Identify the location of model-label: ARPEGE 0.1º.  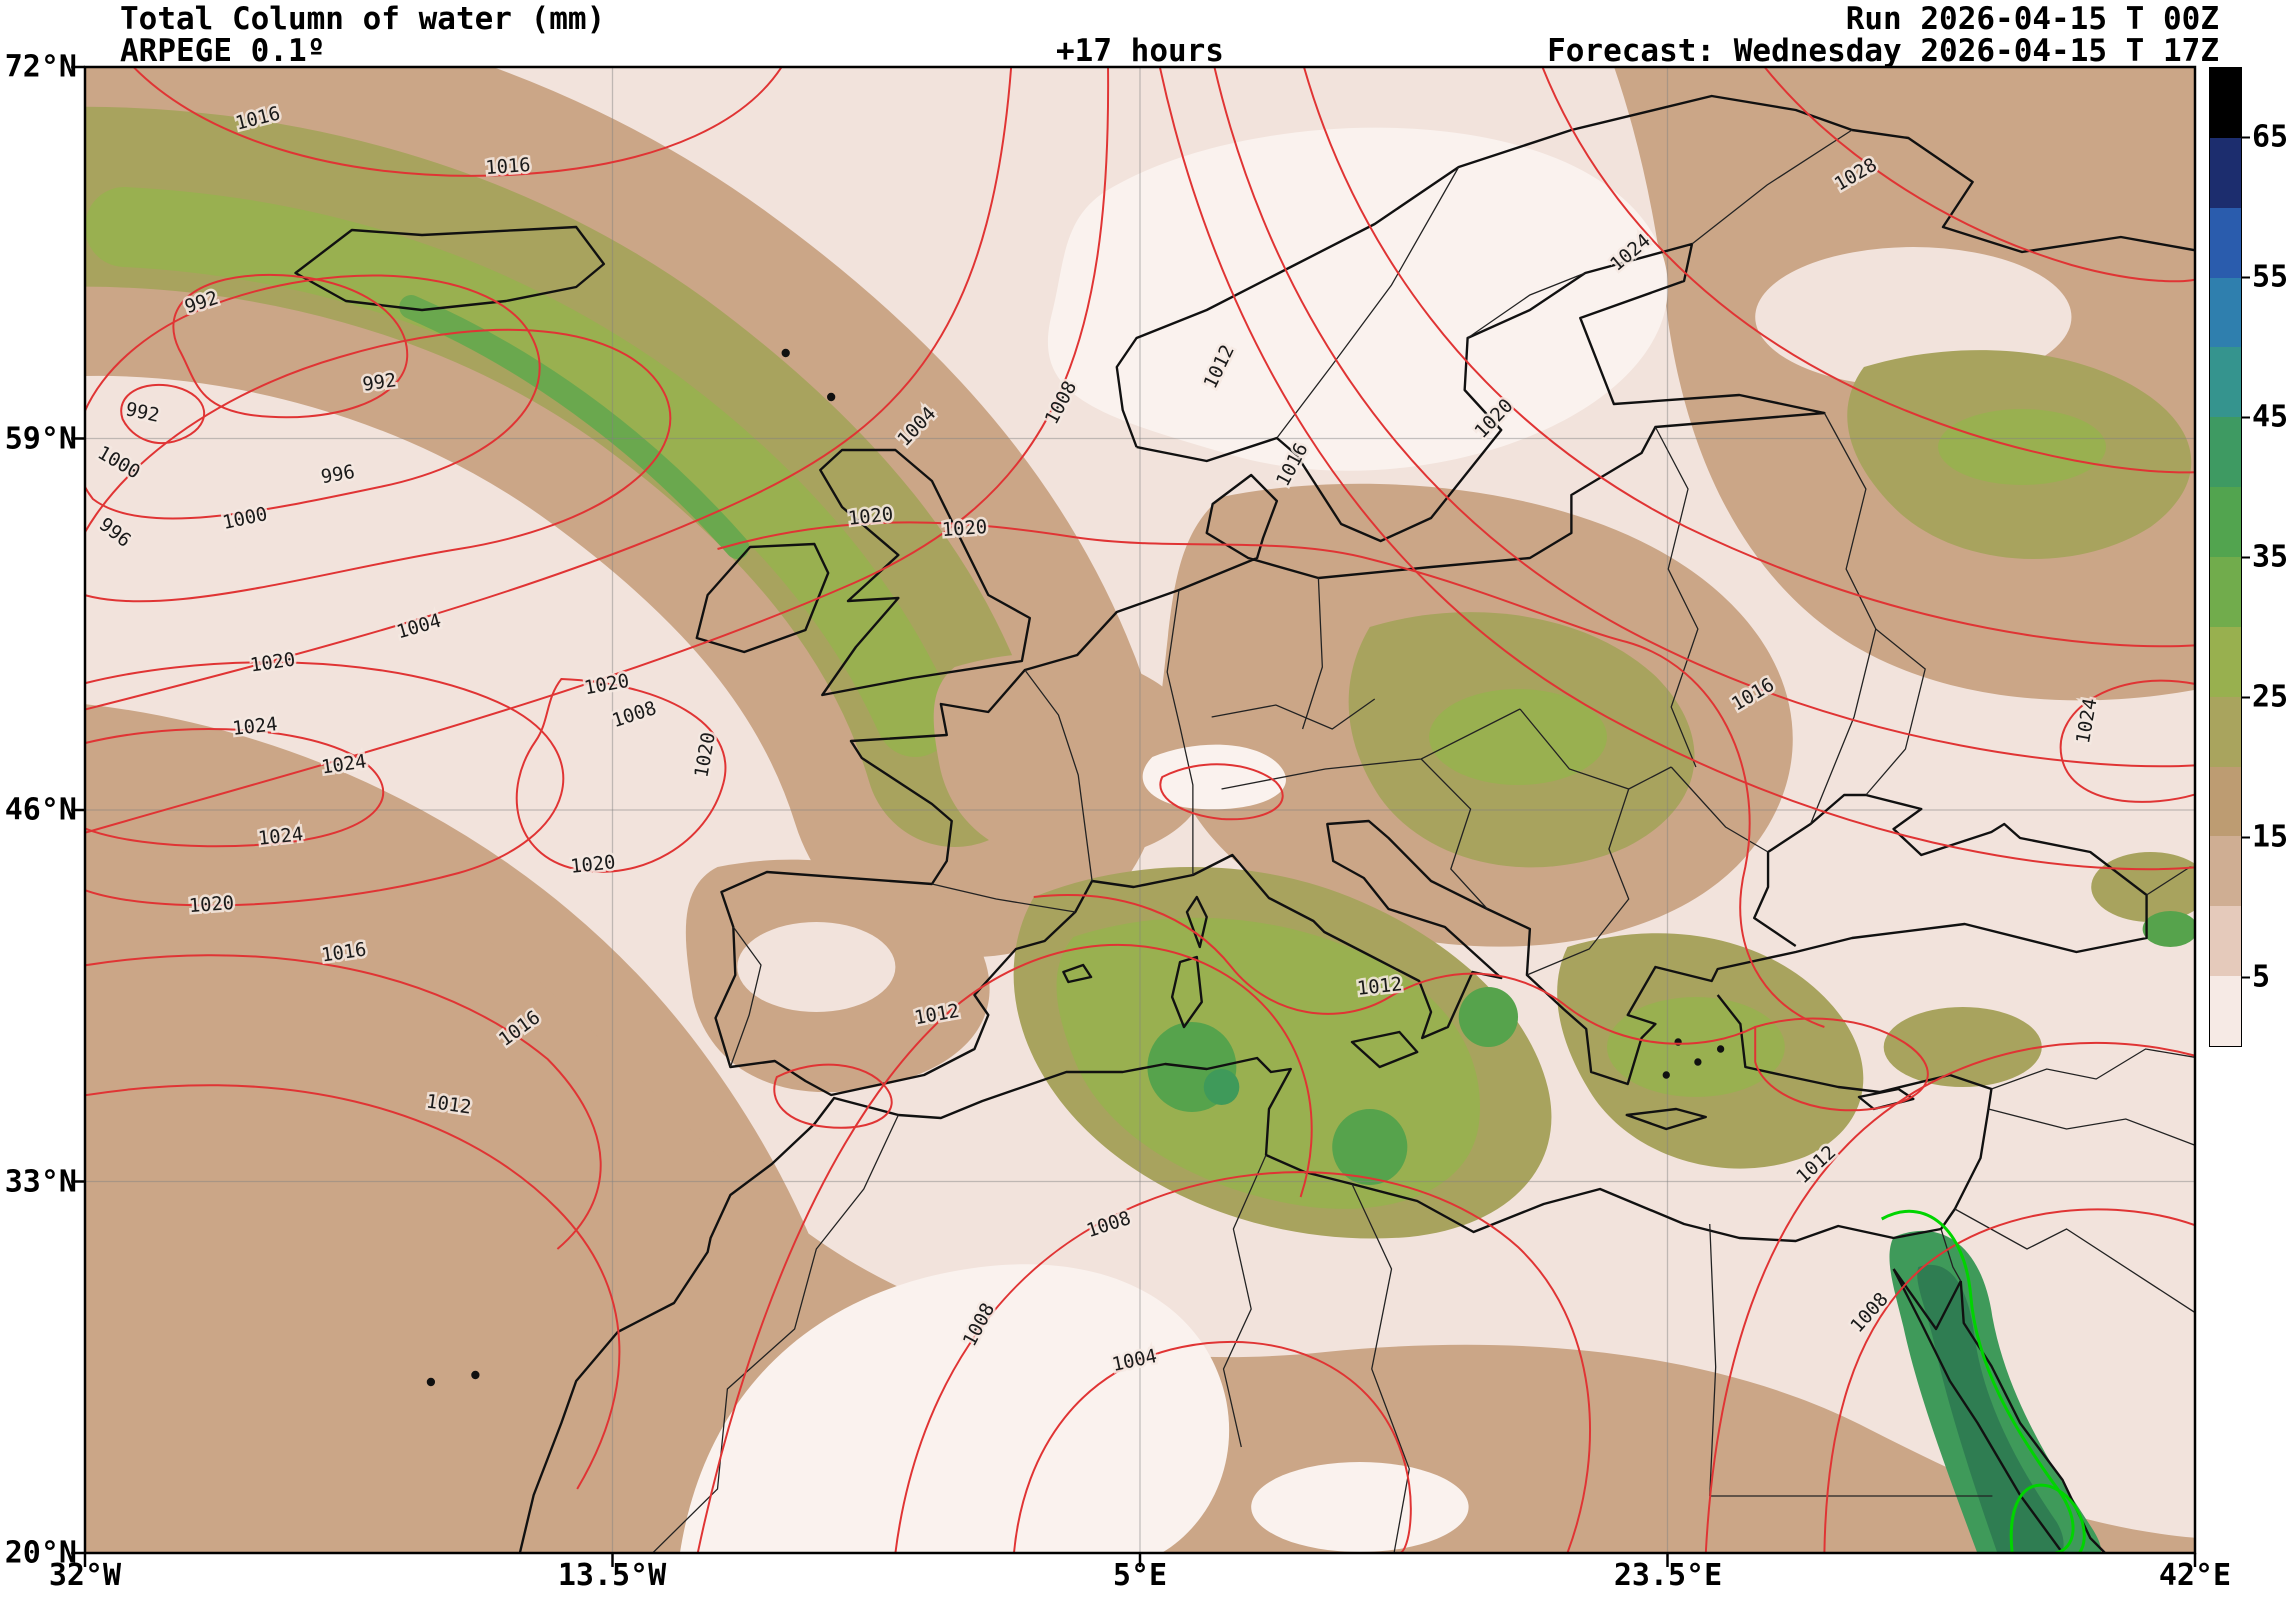
(223, 51).